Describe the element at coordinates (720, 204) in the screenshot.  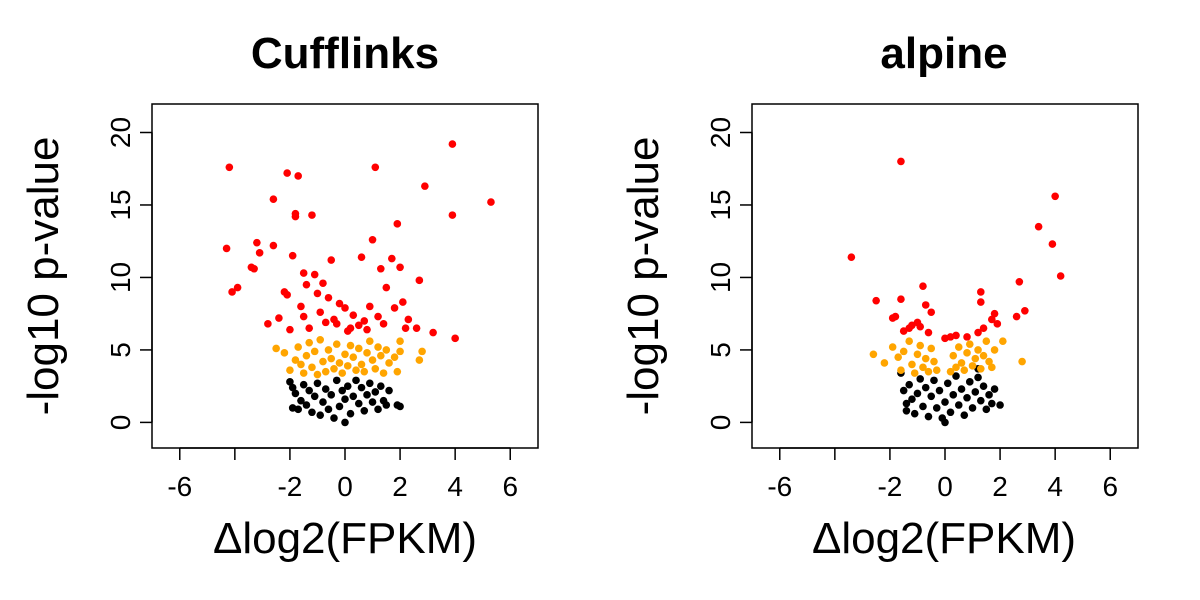
I see `alpine-y-tick-label: 15` at that location.